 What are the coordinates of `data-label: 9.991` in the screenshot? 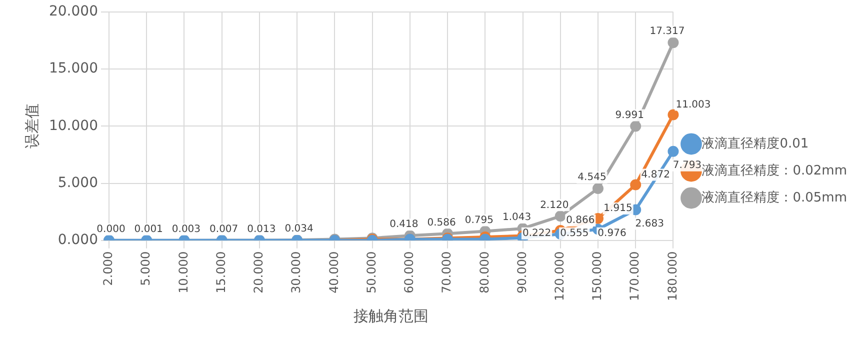 It's located at (629, 115).